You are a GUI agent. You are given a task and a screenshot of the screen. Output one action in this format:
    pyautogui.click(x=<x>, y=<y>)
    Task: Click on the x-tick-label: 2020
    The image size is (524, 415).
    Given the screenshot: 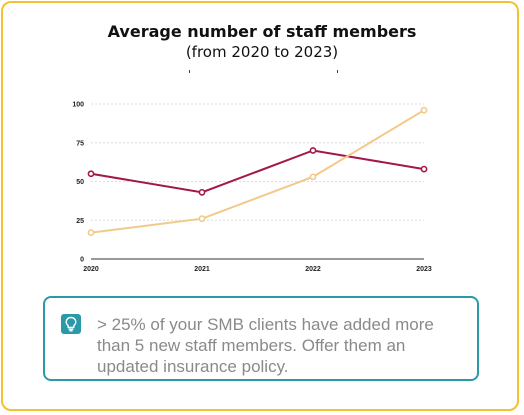 What is the action you would take?
    pyautogui.click(x=91, y=269)
    